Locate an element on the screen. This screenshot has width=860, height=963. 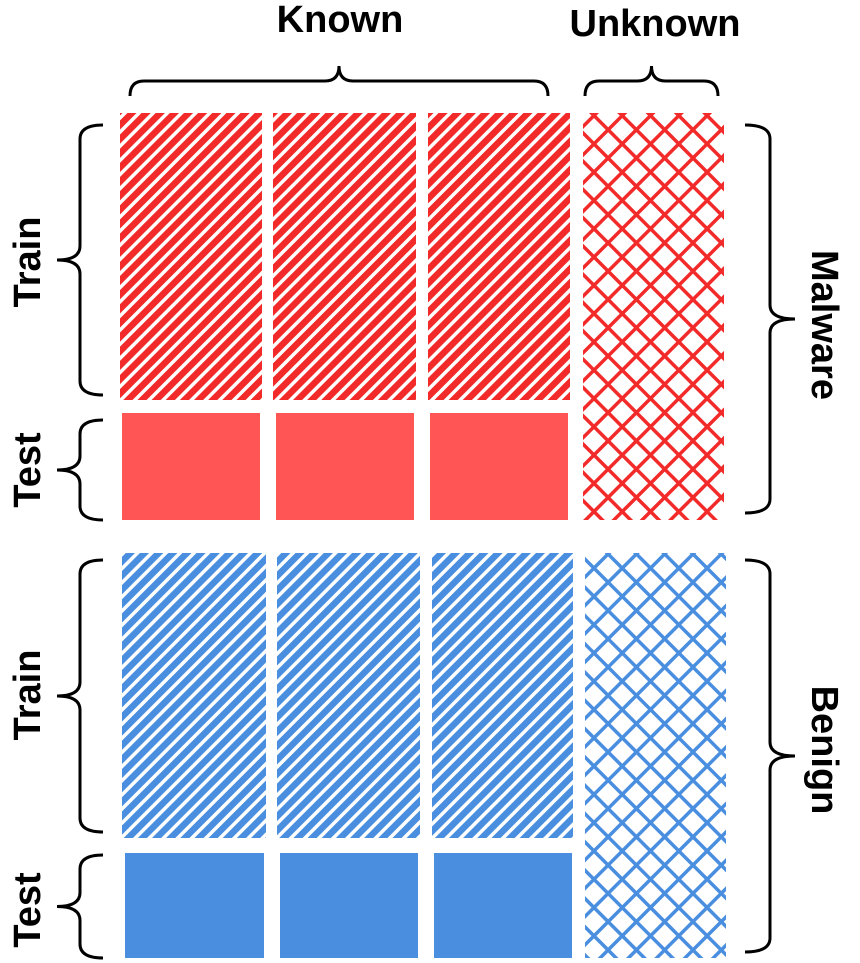
class-label: Benign is located at coordinates (824, 750).